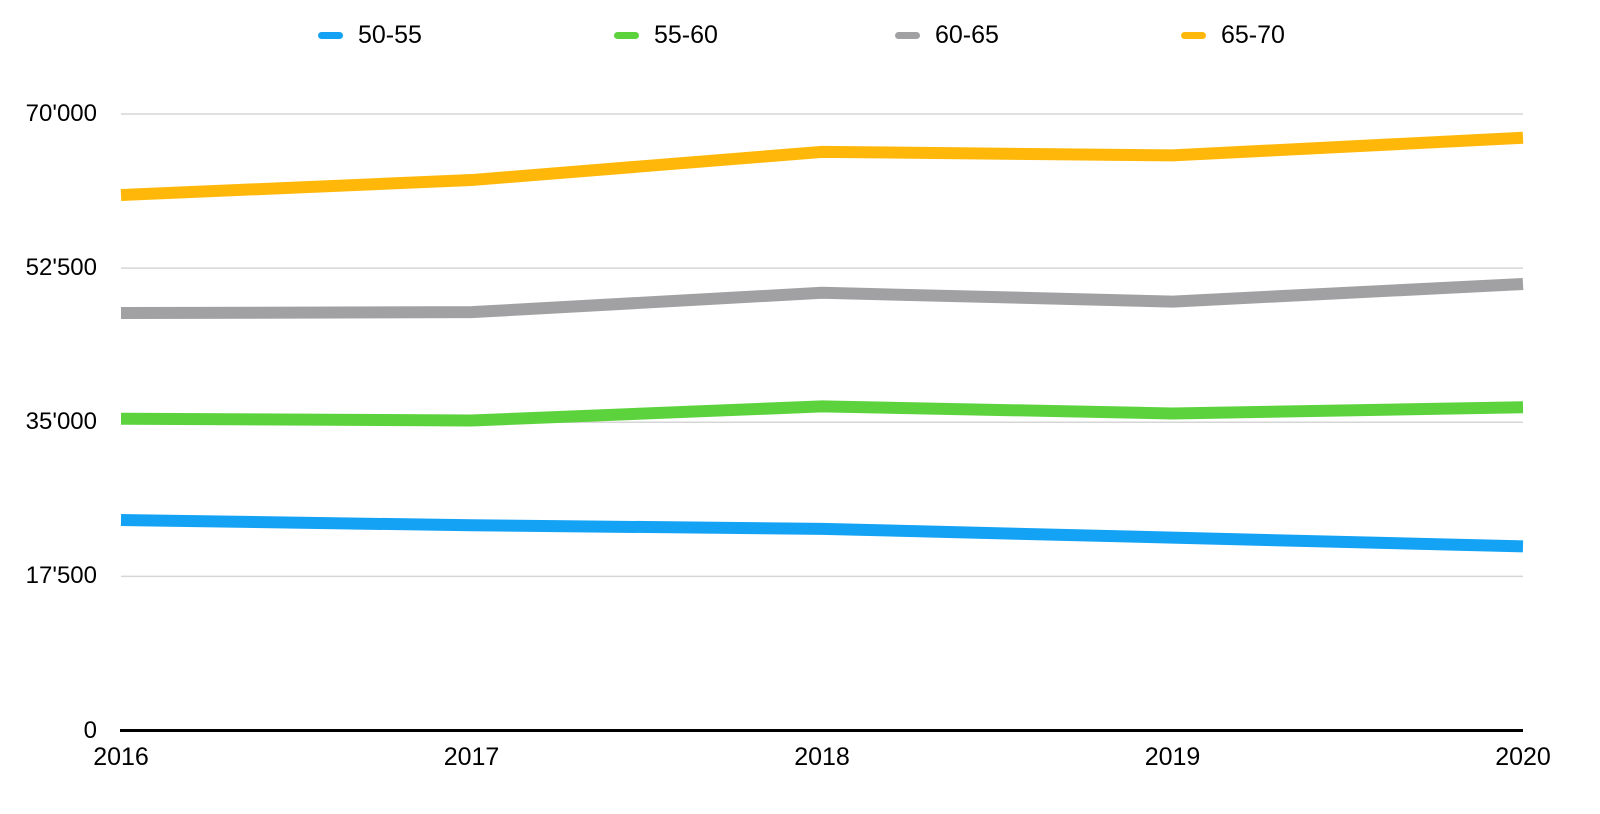 Image resolution: width=1600 pixels, height=814 pixels. Describe the element at coordinates (822, 757) in the screenshot. I see `x-axis-tick-label-2018: 2018` at that location.